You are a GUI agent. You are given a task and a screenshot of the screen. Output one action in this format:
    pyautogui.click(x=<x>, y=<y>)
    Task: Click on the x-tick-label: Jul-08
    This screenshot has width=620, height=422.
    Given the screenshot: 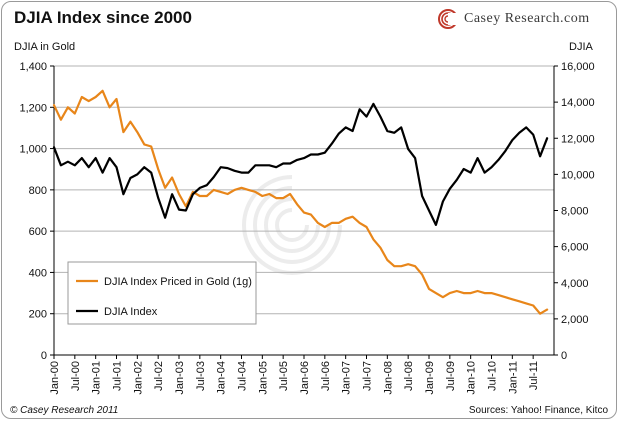 What is the action you would take?
    pyautogui.click(x=409, y=376)
    